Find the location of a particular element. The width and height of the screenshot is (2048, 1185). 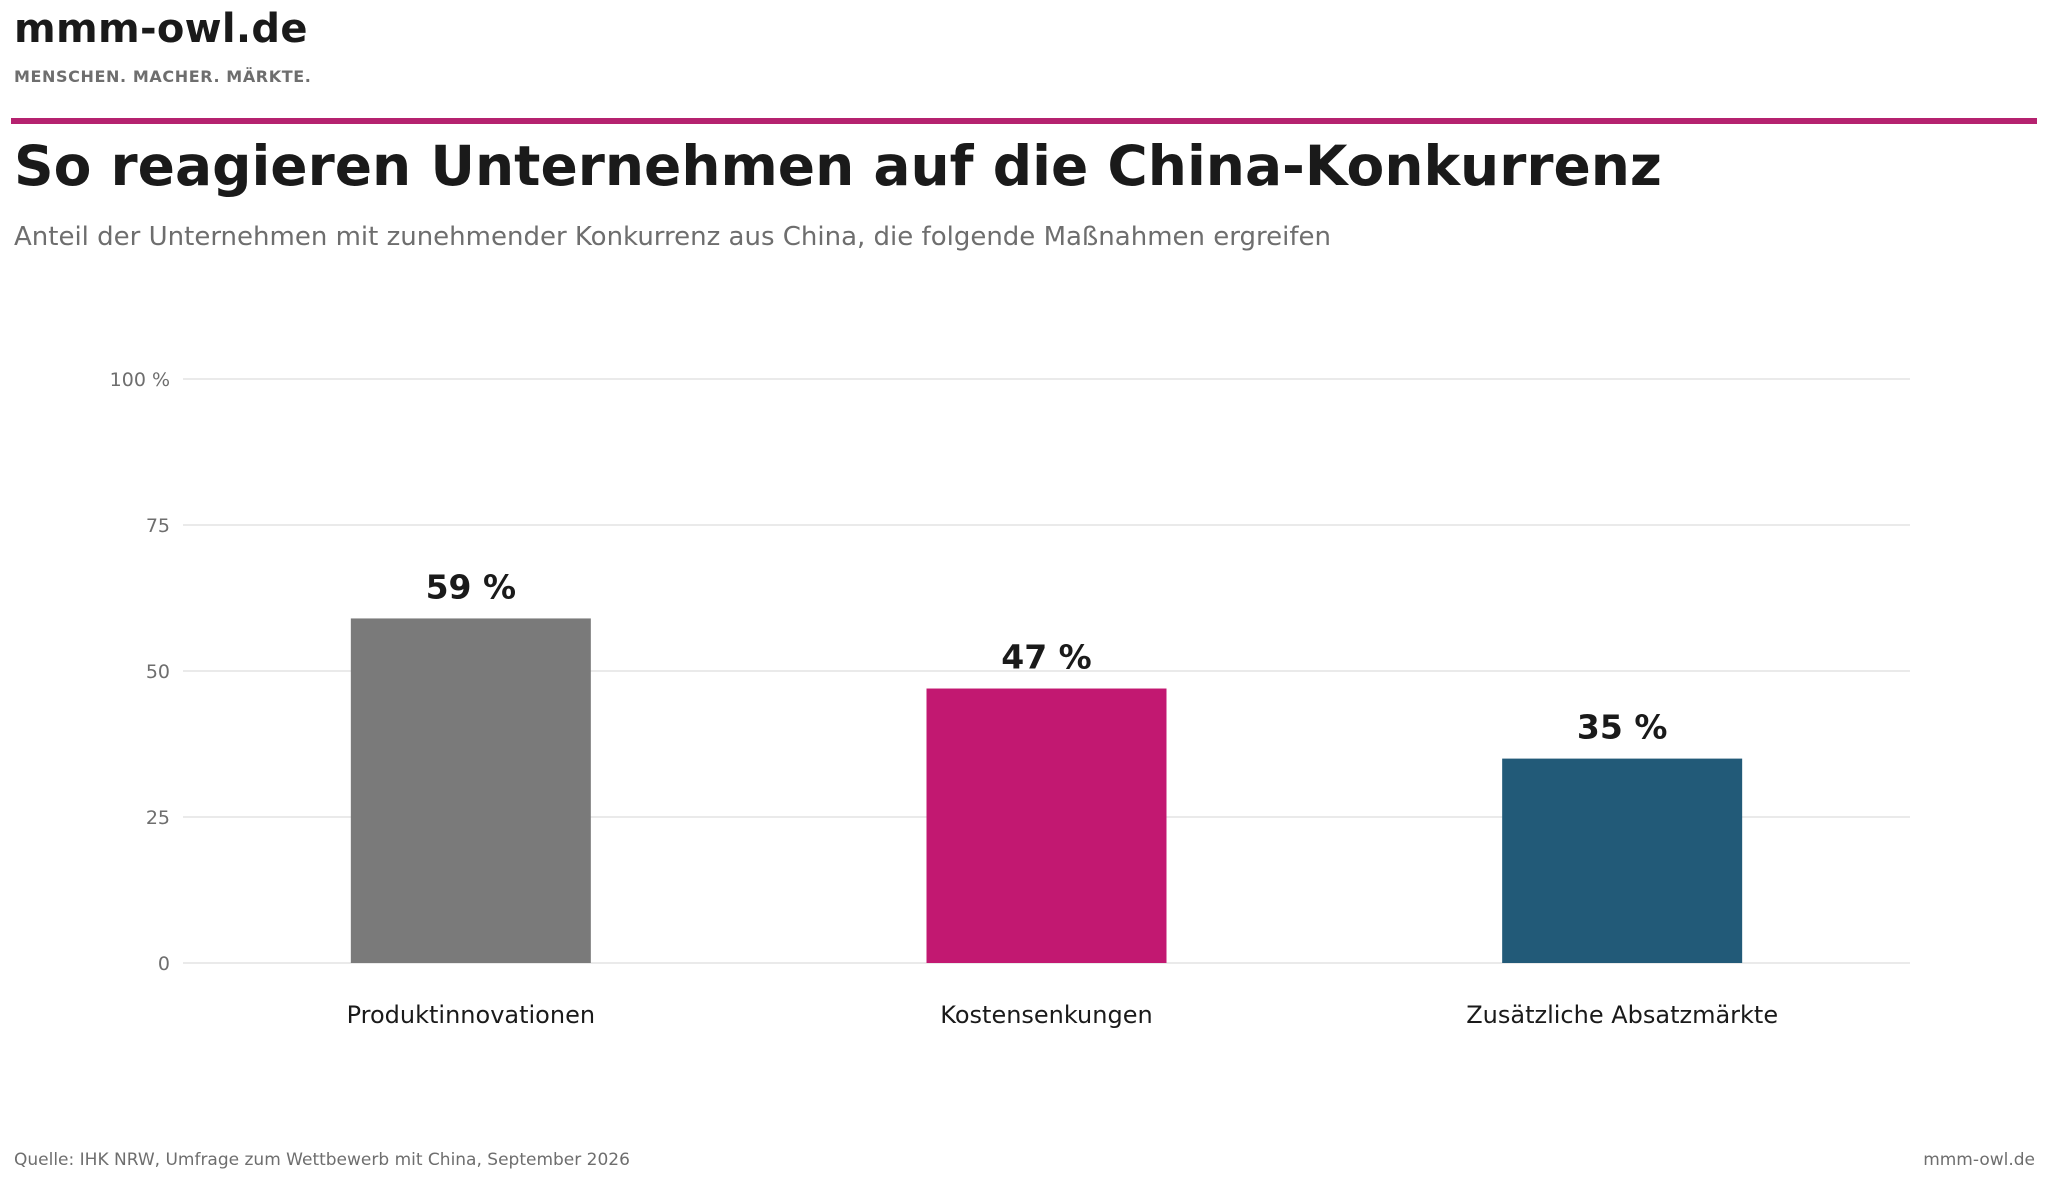

y-tick-label: 100 % is located at coordinates (140, 380).